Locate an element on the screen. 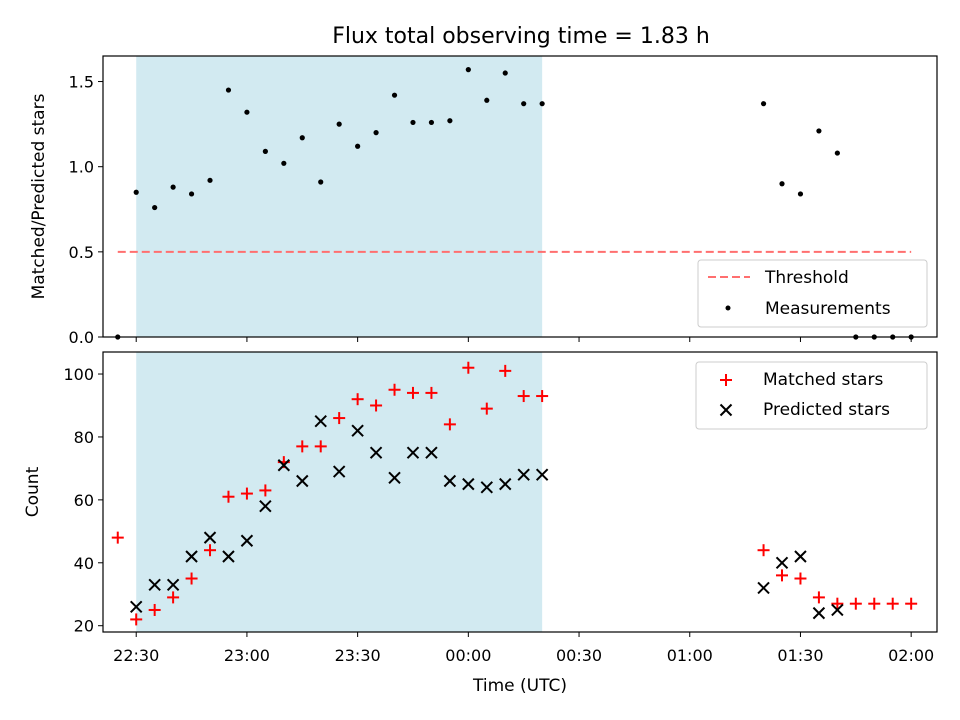 The image size is (960, 720). chart-title: Flux total observing time = 1.83 h is located at coordinates (521, 36).